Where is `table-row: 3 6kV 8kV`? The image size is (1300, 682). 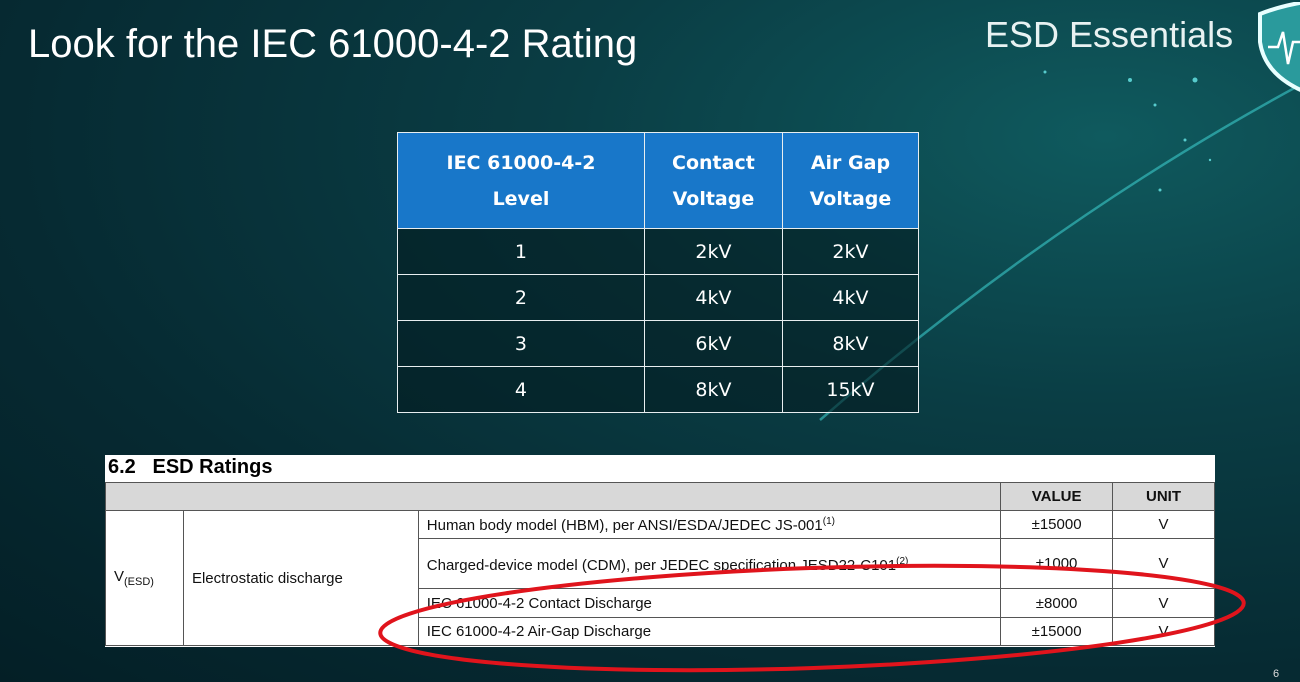 table-row: 3 6kV 8kV is located at coordinates (658, 343).